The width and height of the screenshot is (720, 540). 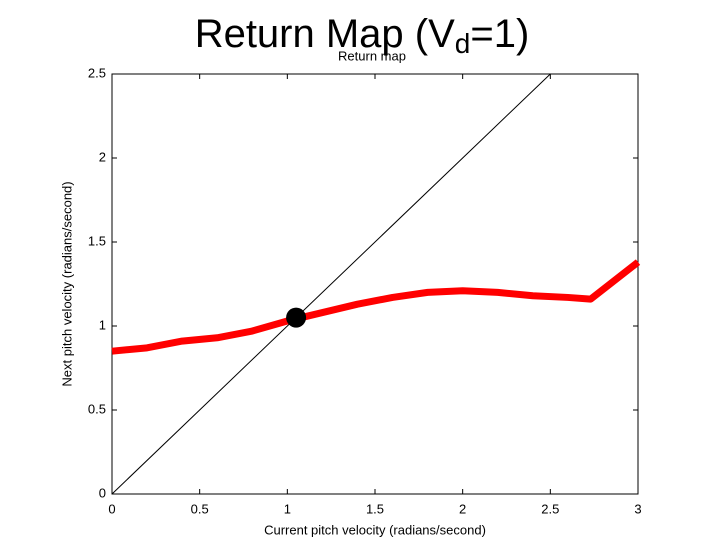 What do you see at coordinates (499, 34) in the screenshot?
I see `title-rest: =1)` at bounding box center [499, 34].